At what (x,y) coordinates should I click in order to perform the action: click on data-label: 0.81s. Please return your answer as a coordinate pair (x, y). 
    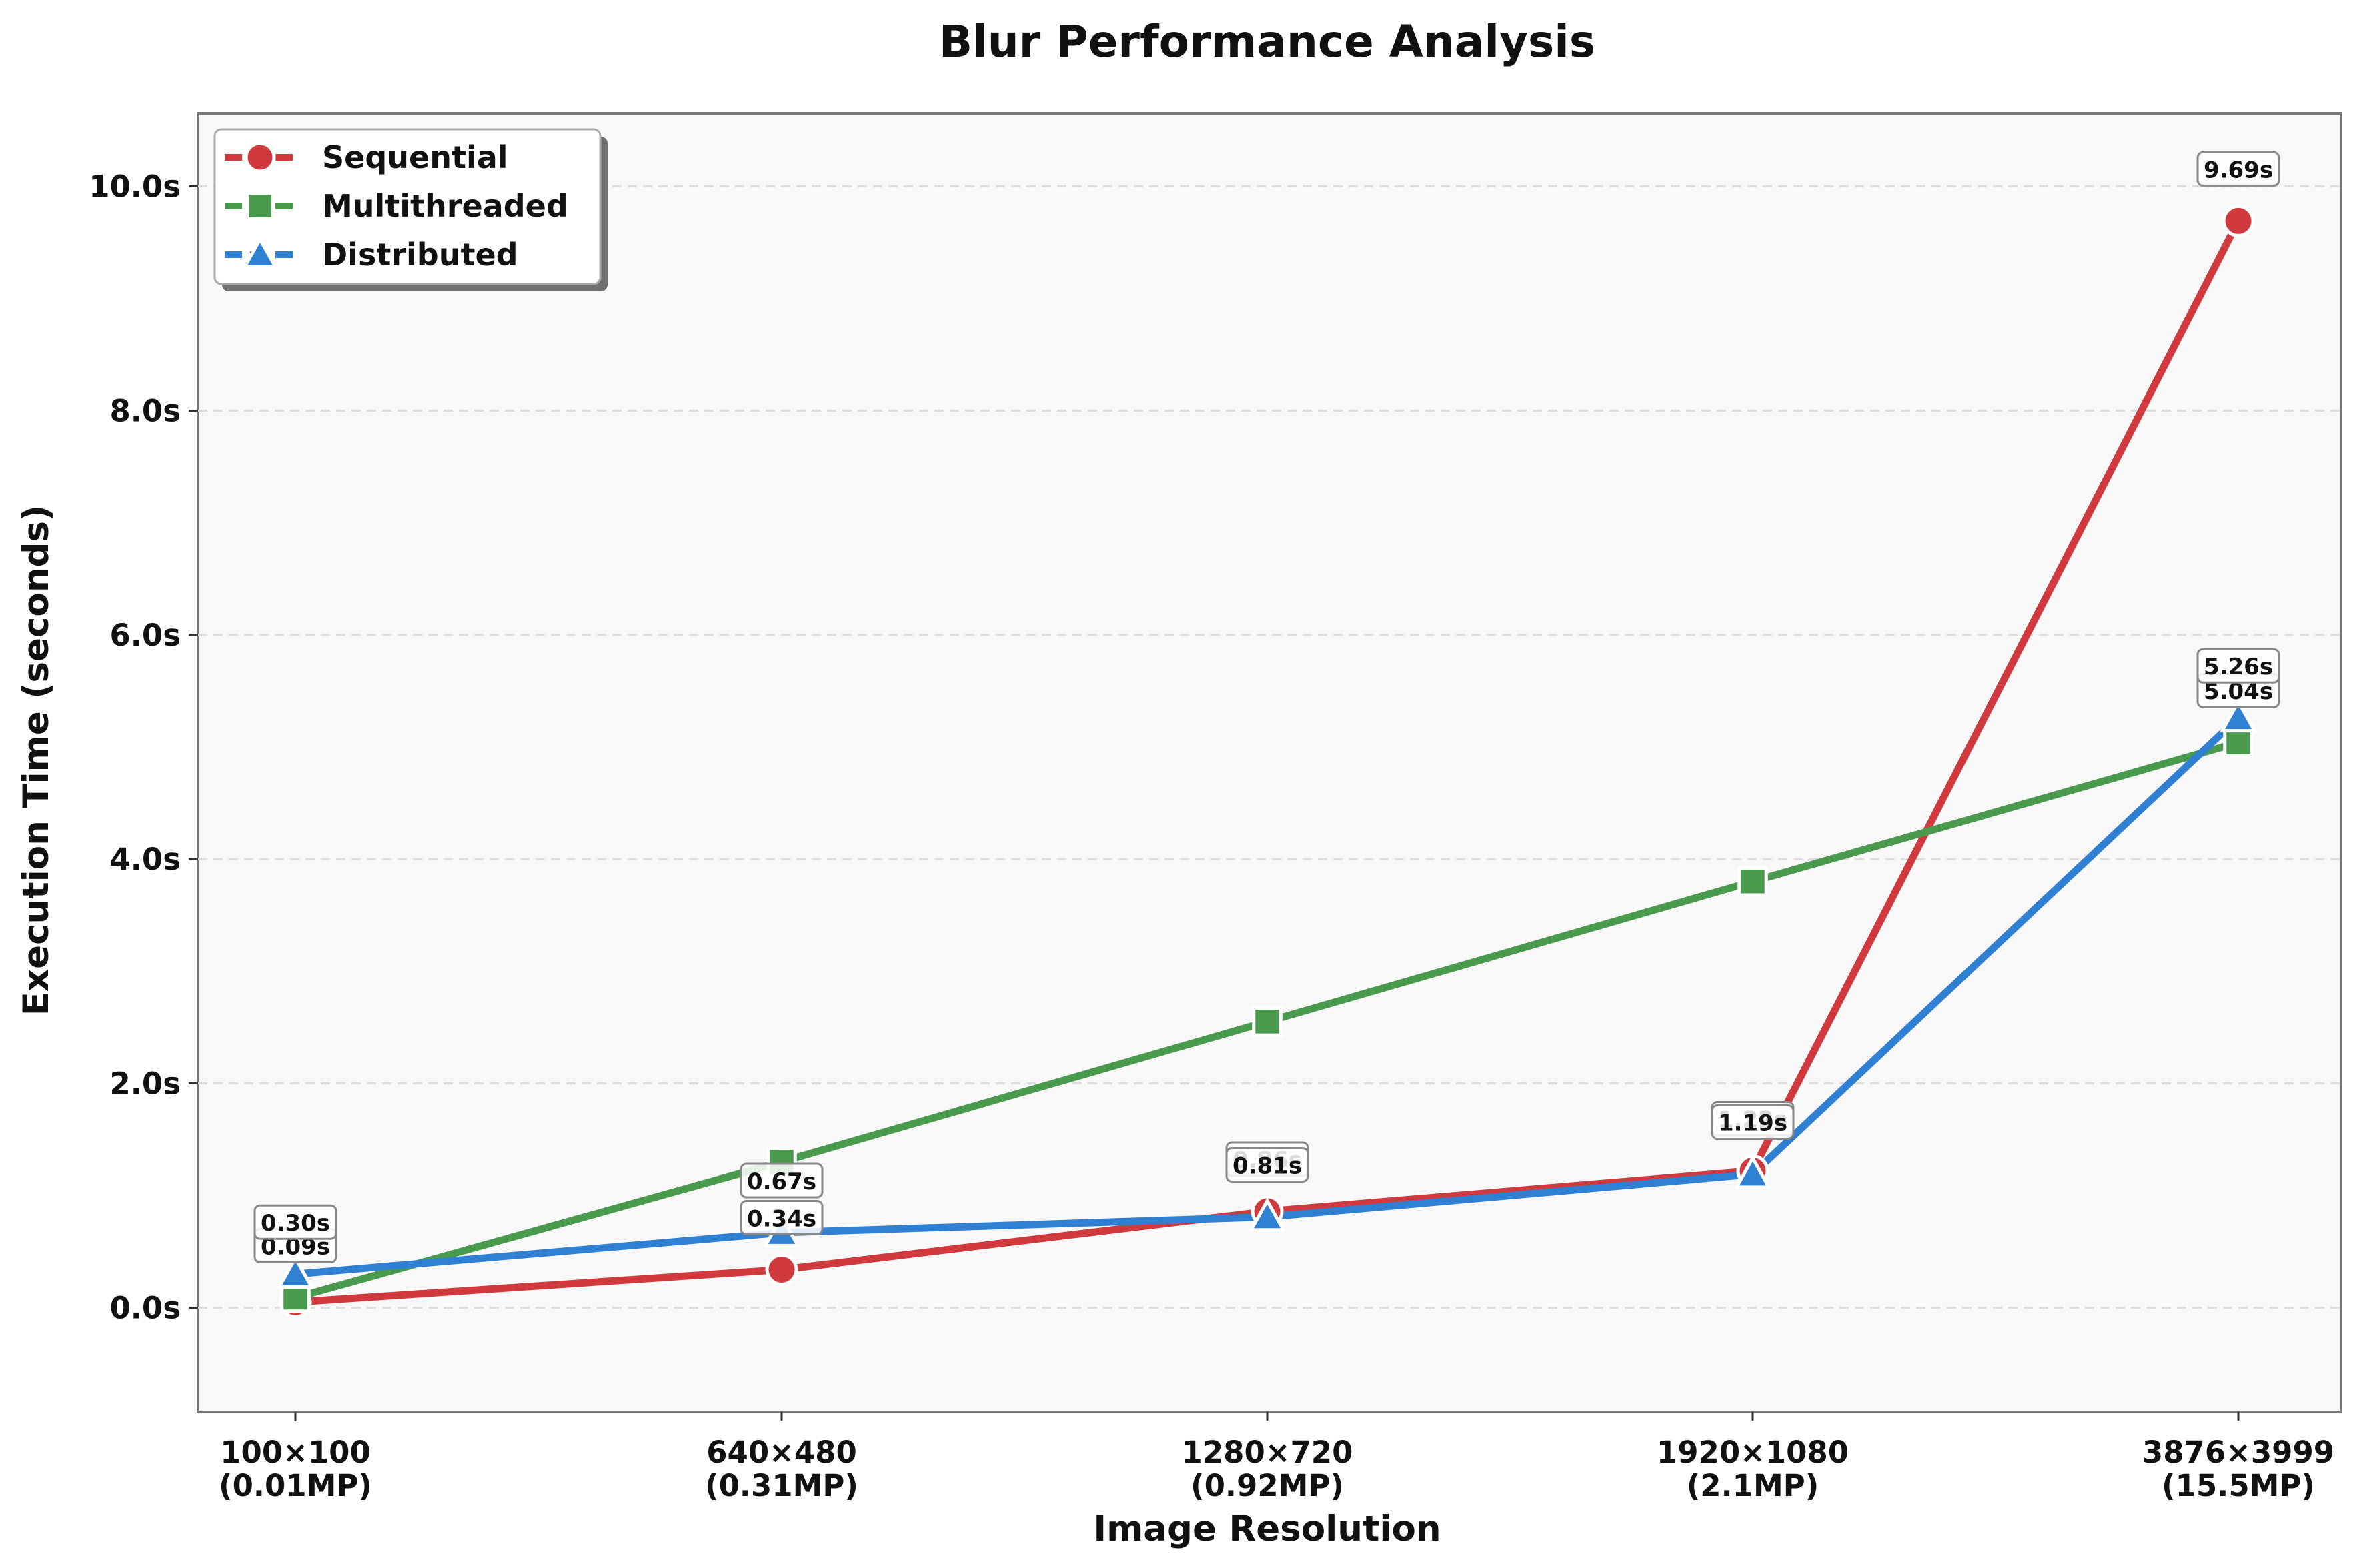
    Looking at the image, I should click on (1267, 1165).